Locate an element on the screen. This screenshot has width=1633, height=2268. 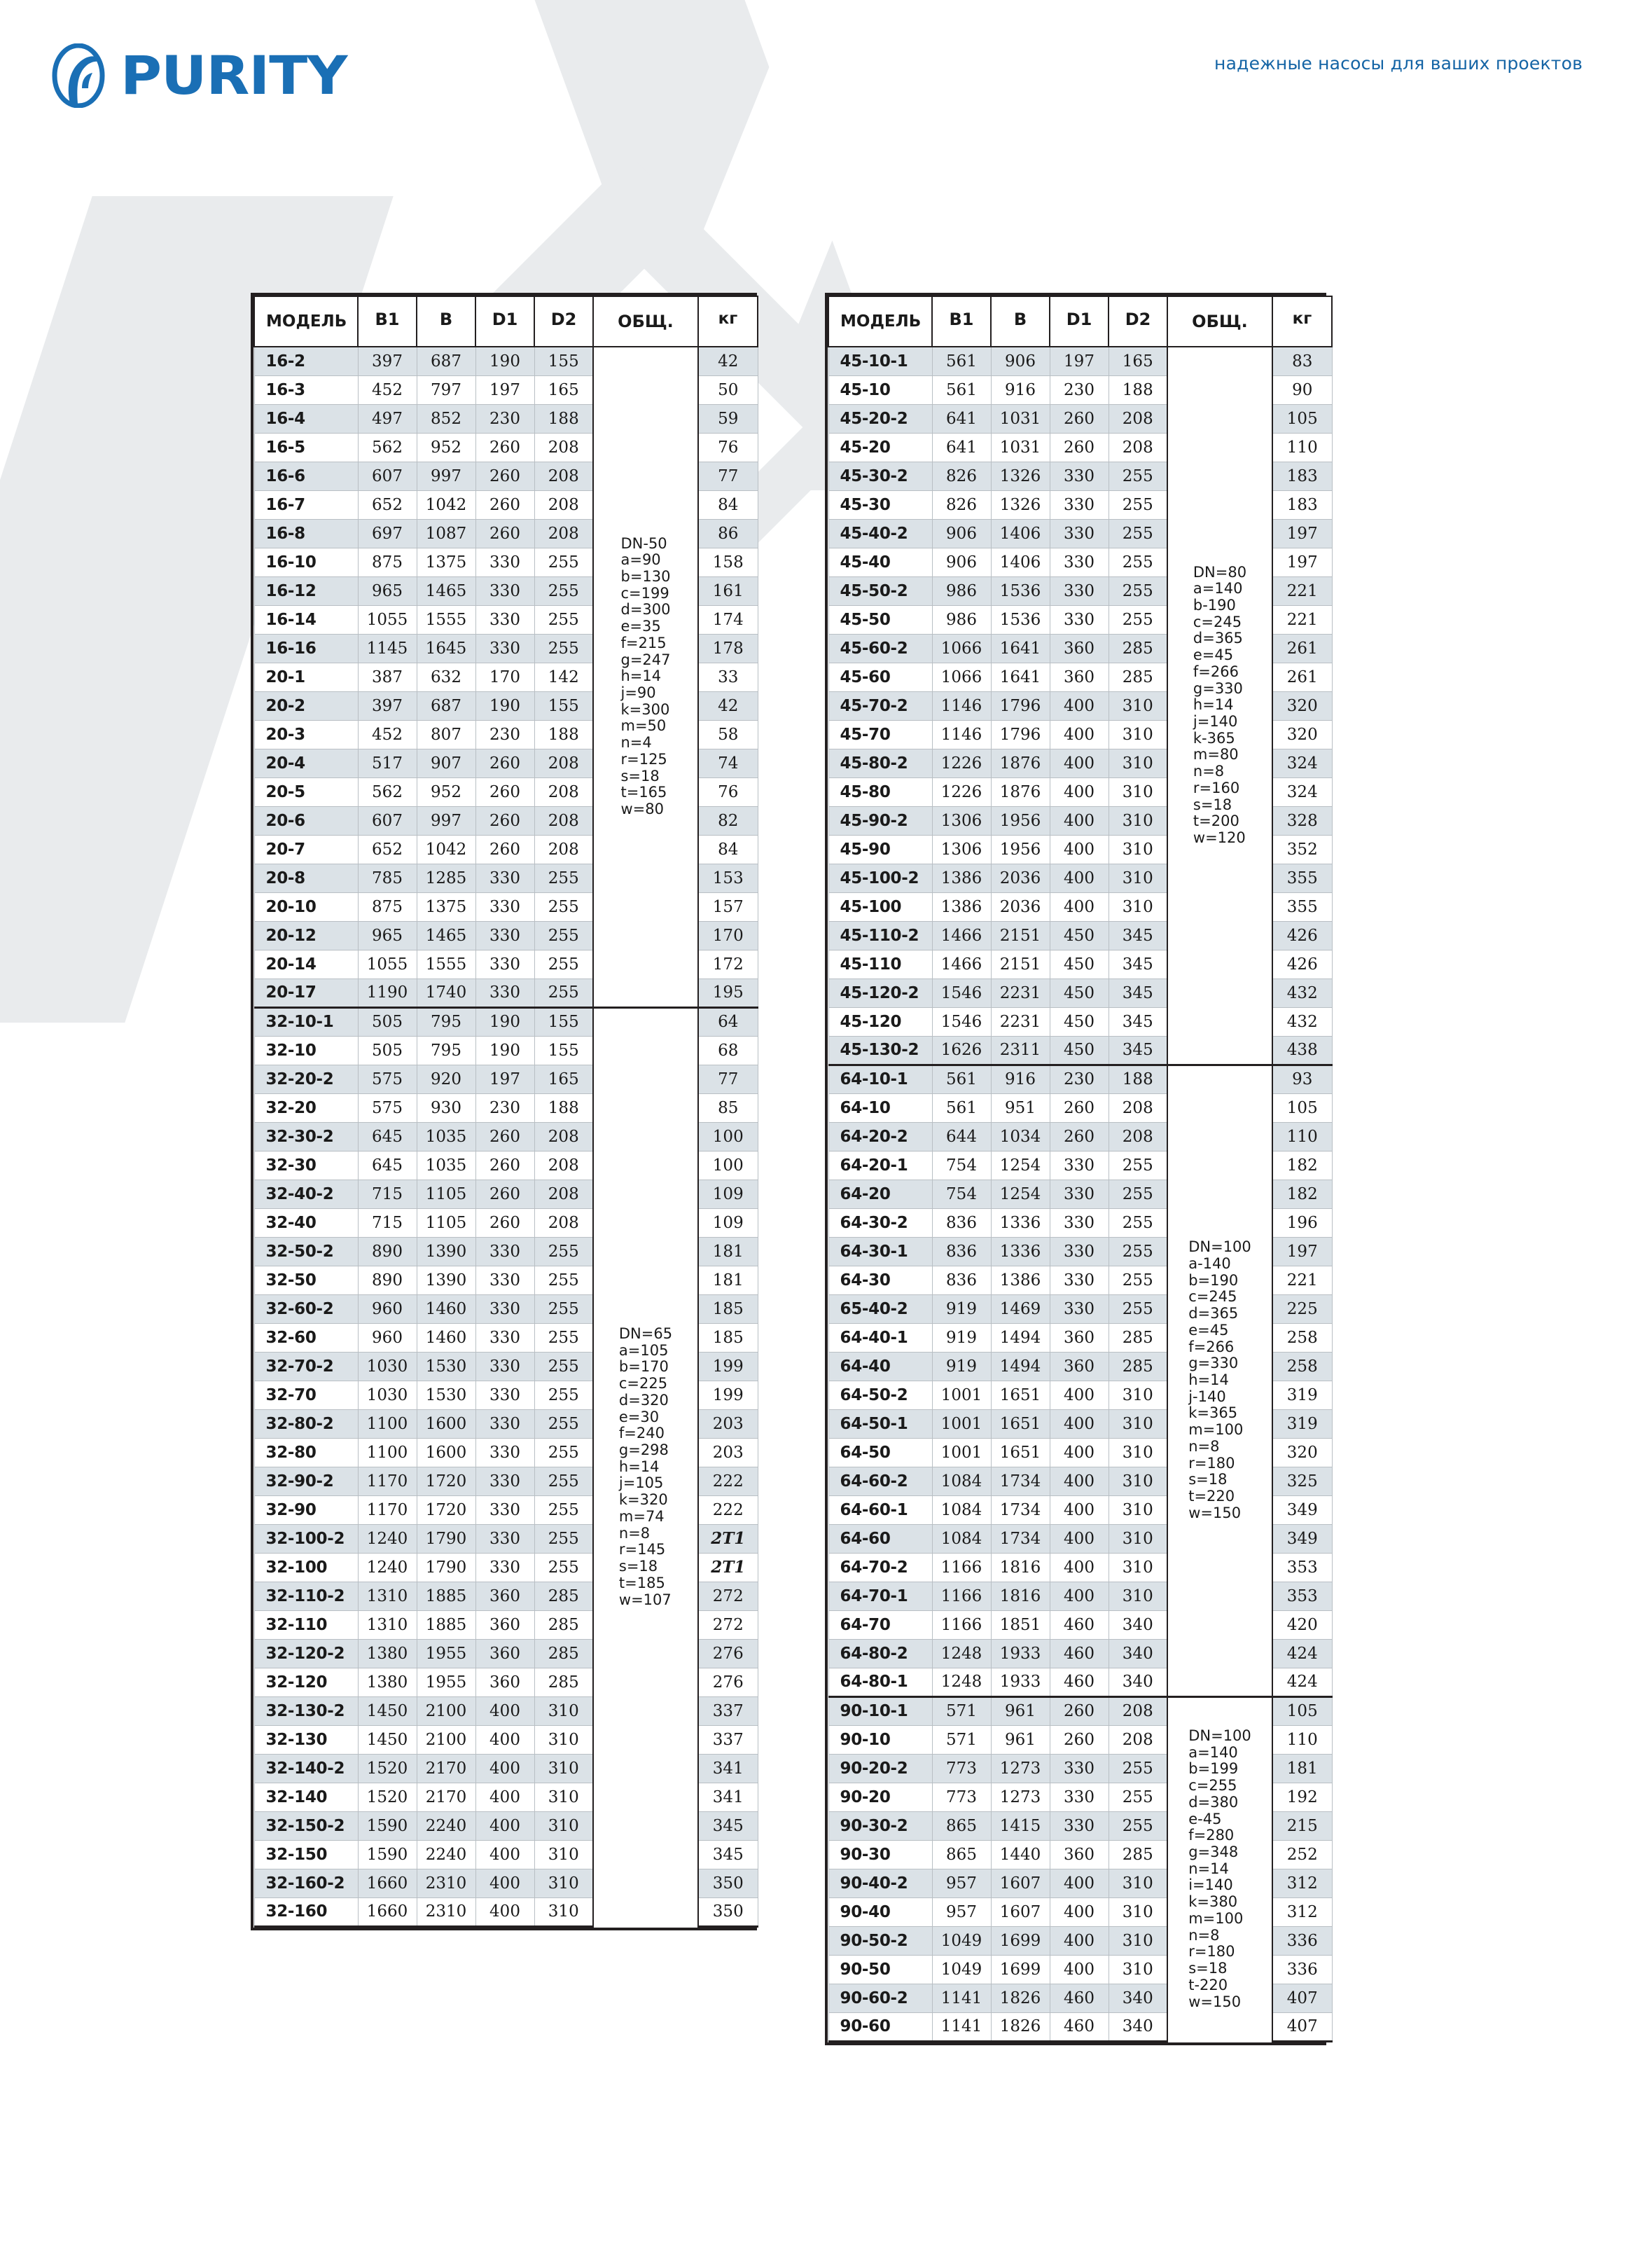
table-row: 45-70 1146 1796 400 310 320 is located at coordinates (1080, 734).